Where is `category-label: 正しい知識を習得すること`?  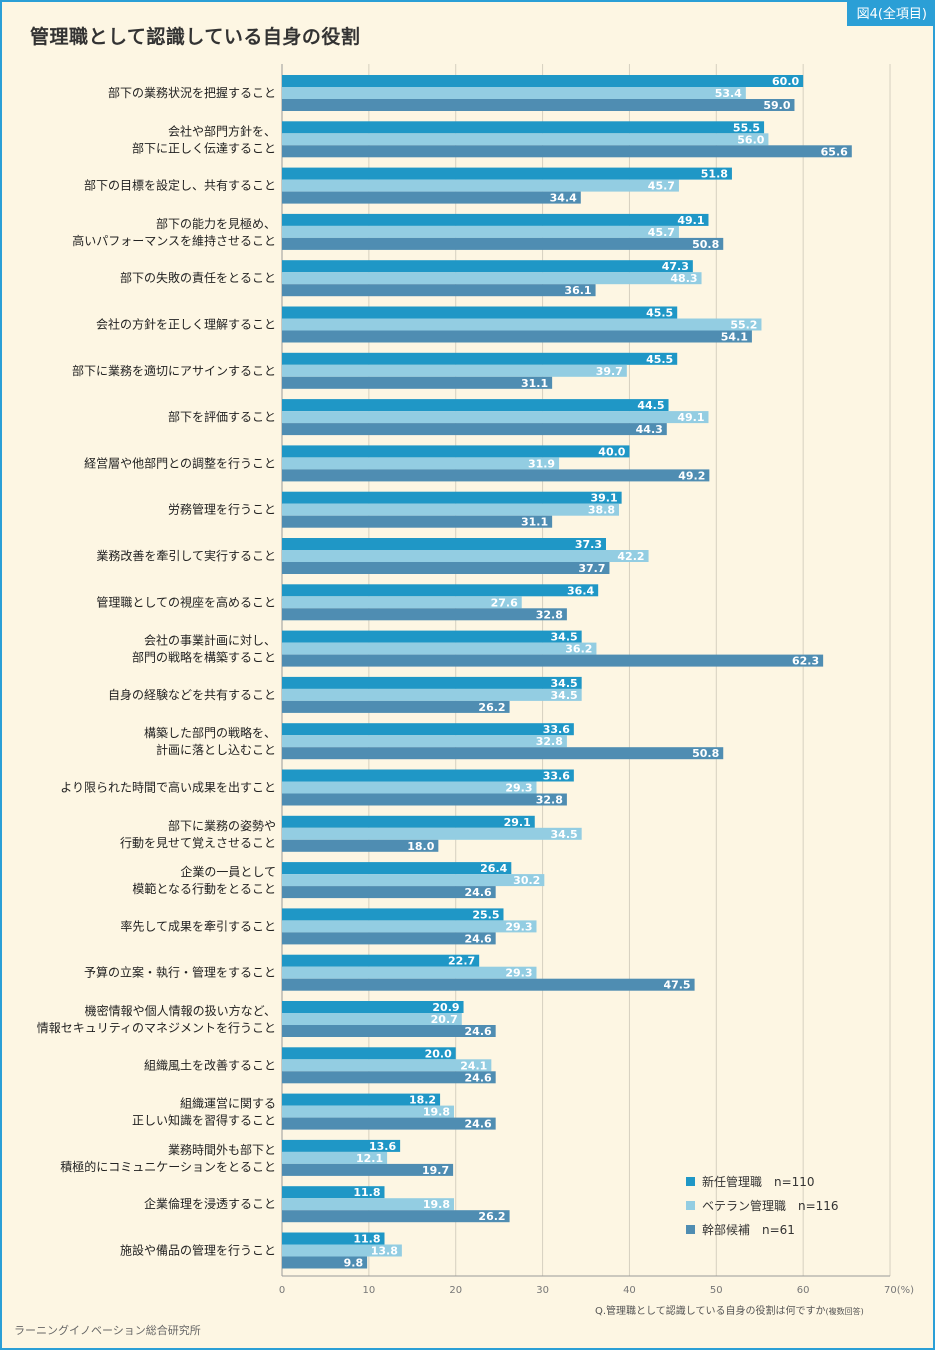
category-label: 正しい知識を習得すること is located at coordinates (204, 1120).